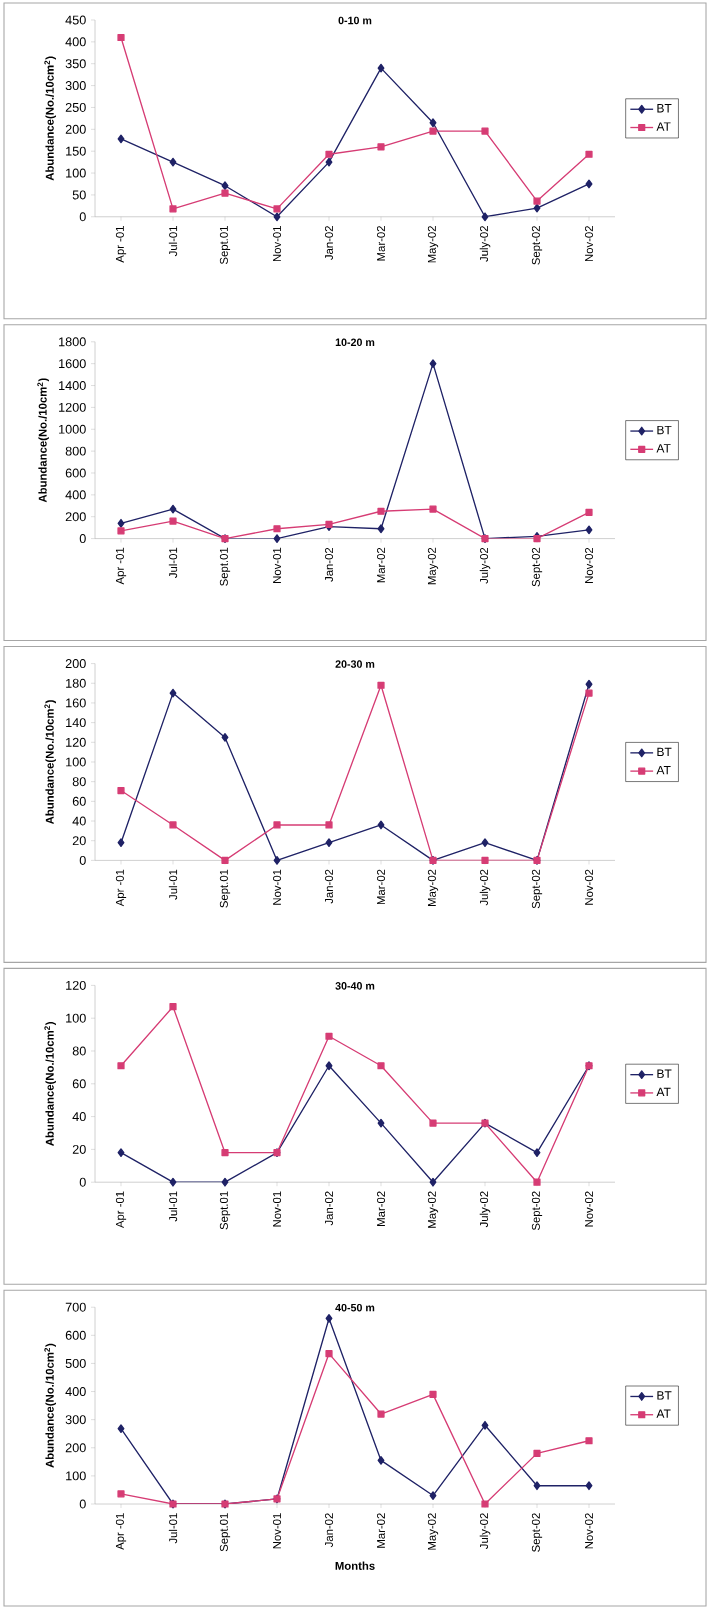  I want to click on y-tick-label: 400, so click(75, 1392).